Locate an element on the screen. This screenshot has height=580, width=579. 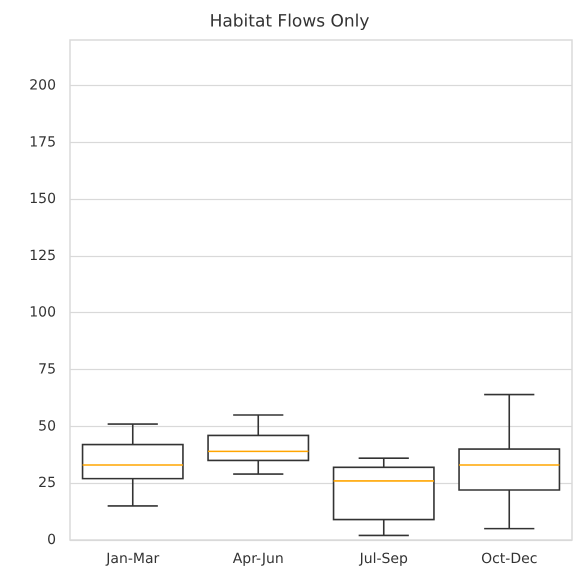
y-tick-label: 100 is located at coordinates (42, 312).